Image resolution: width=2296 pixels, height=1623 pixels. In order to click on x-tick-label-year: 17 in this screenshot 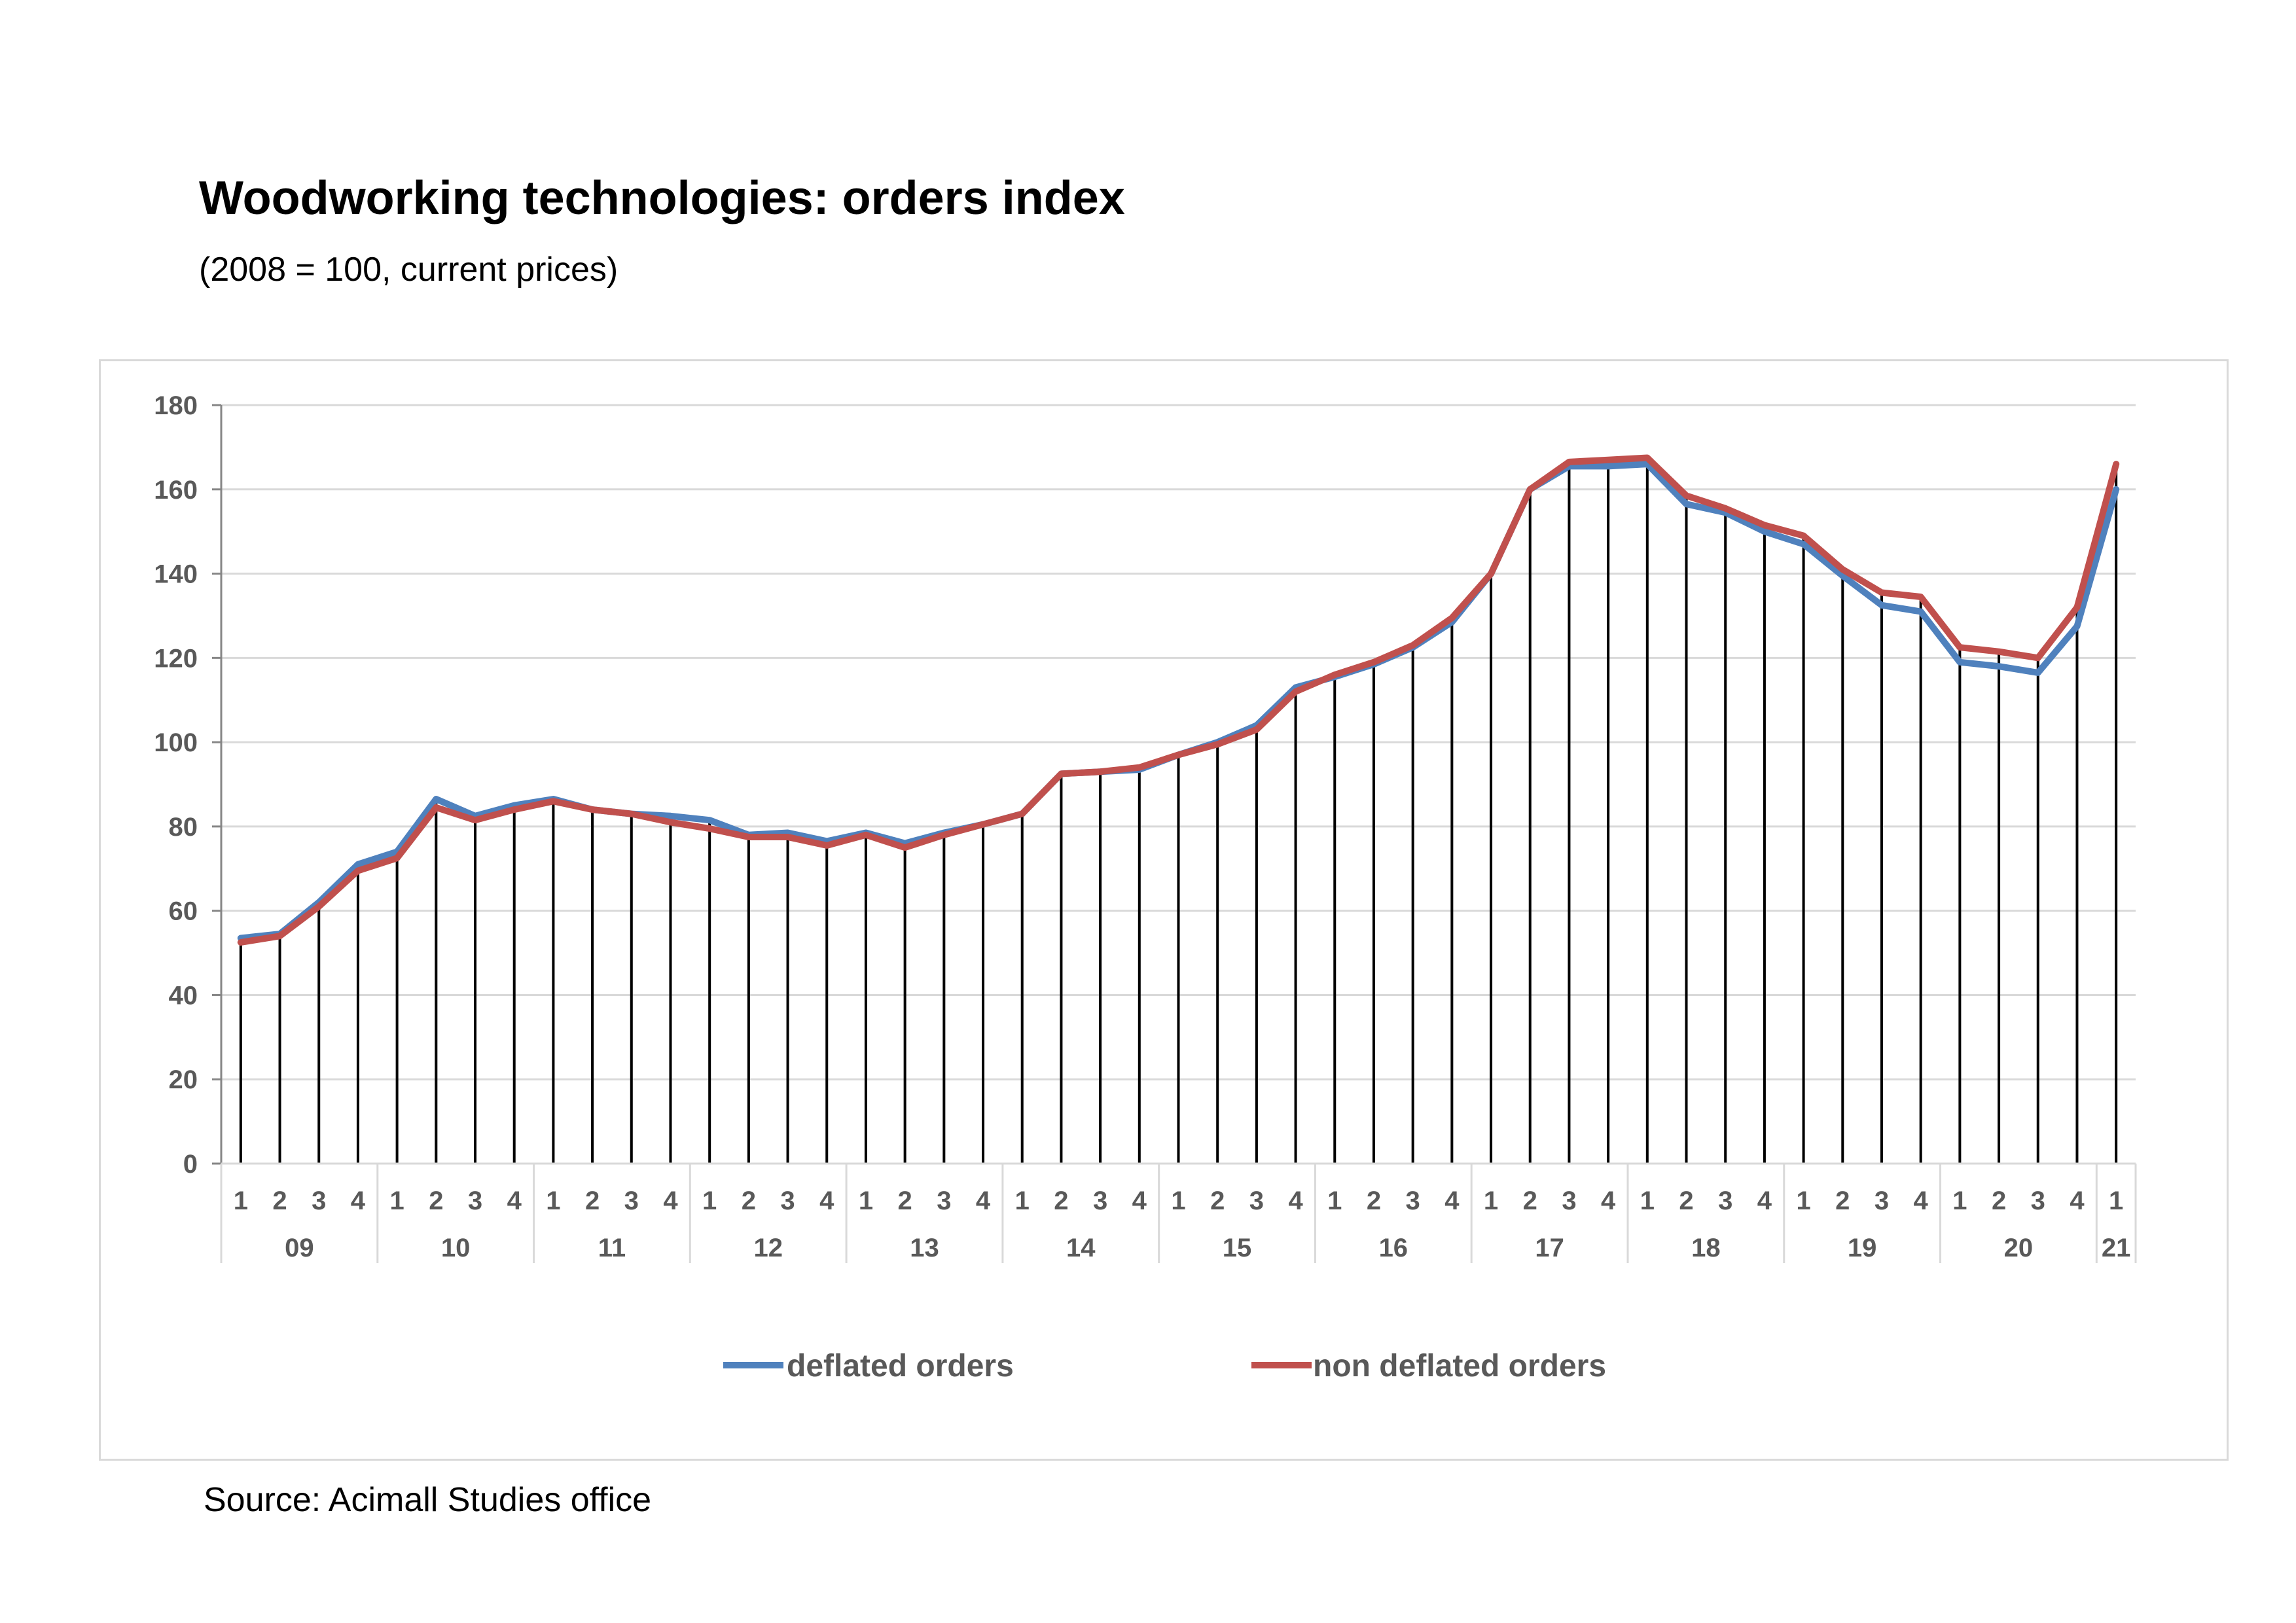, I will do `click(1549, 1248)`.